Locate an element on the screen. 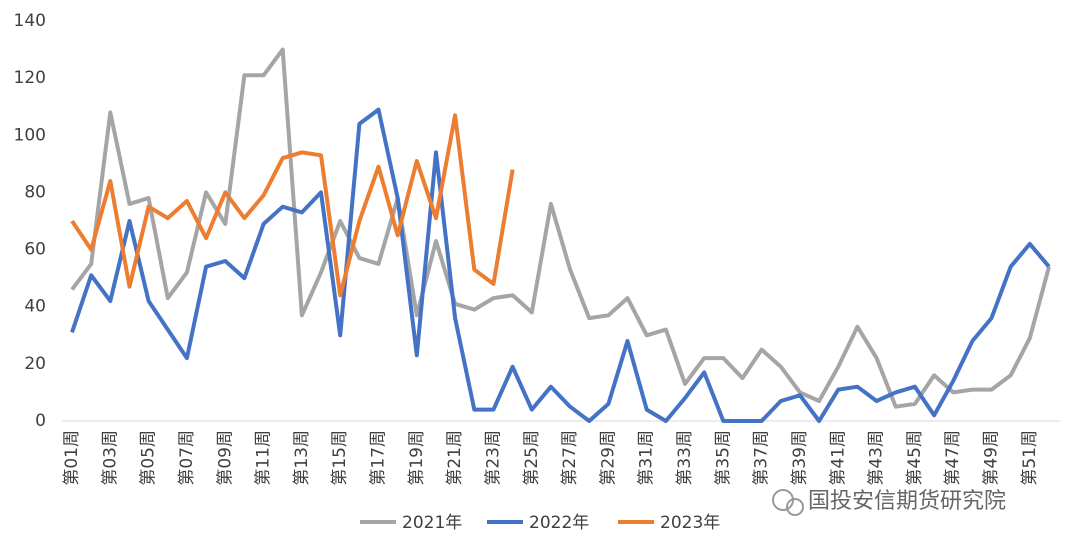 This screenshot has width=1080, height=551. y-tick-label: 120 is located at coordinates (30, 78).